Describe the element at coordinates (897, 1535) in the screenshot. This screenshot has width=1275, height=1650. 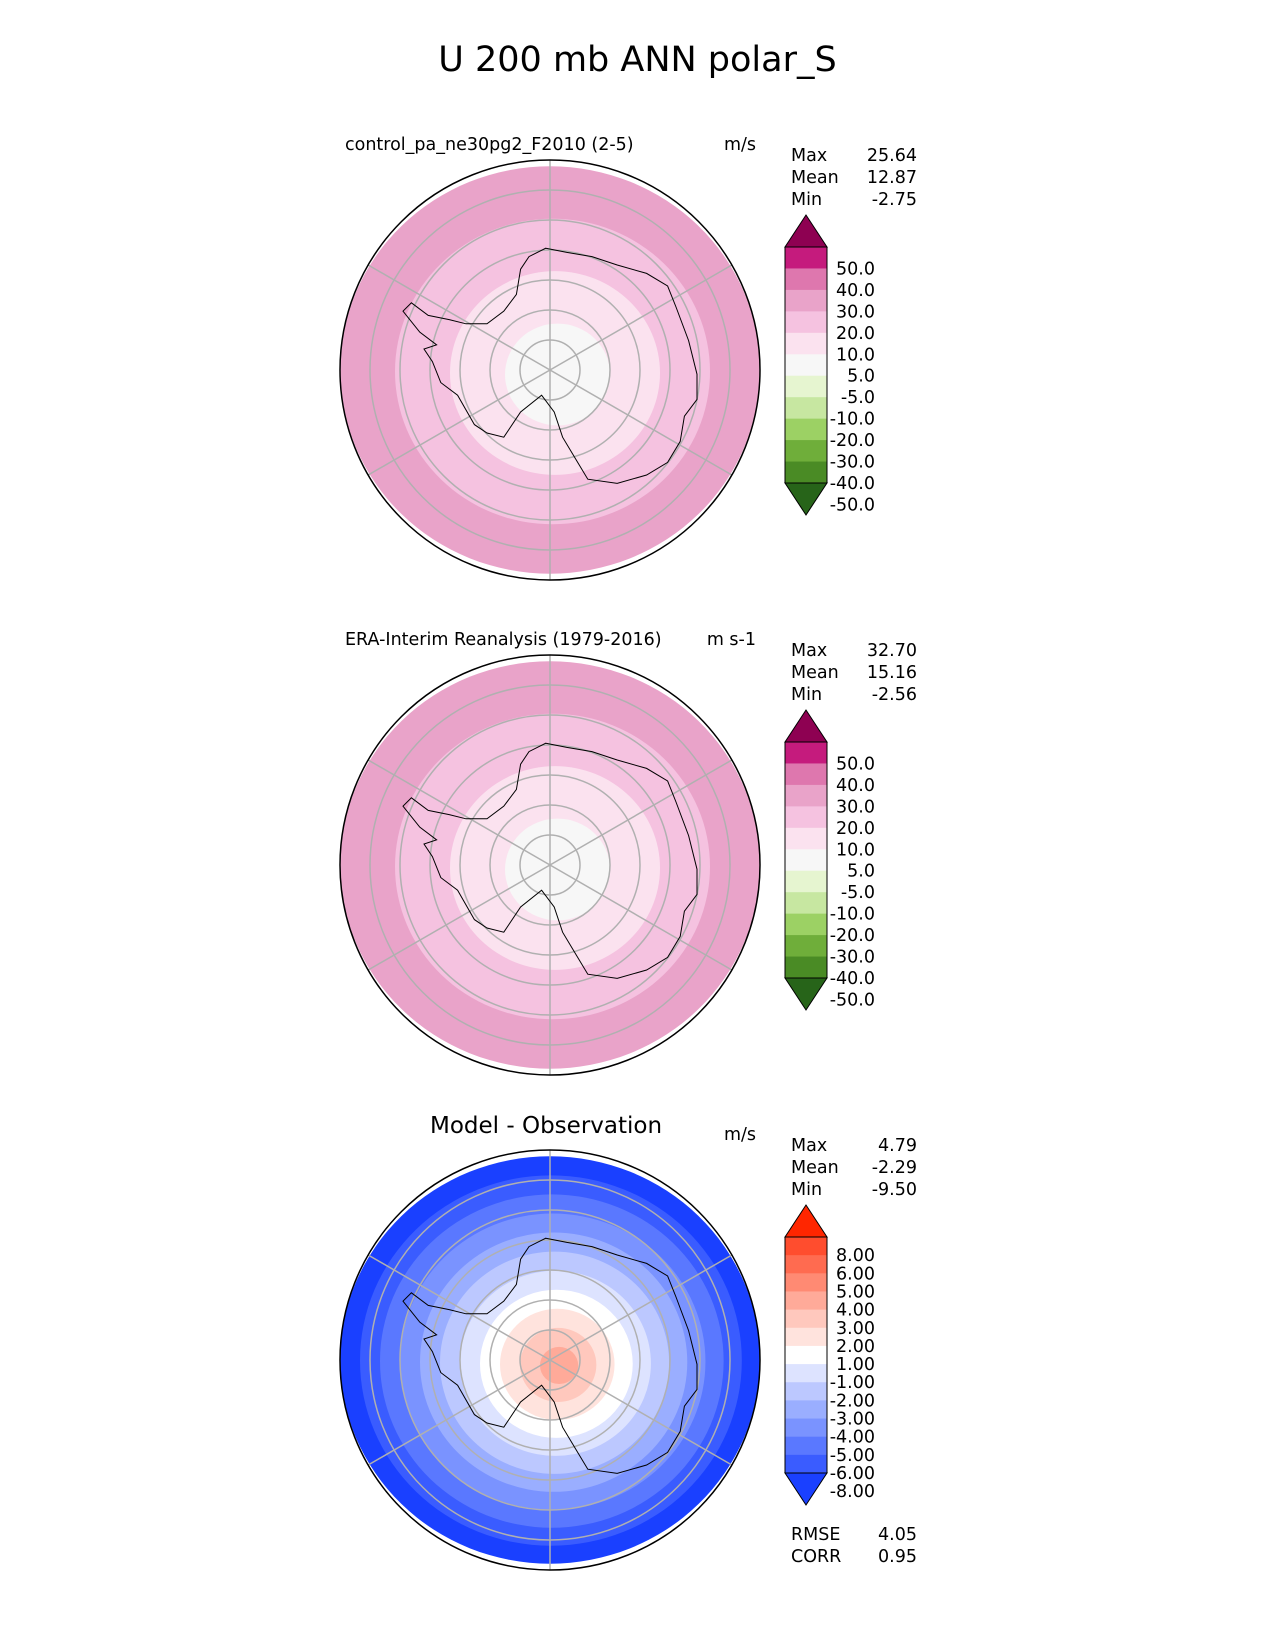
I see `metric-value: 4.05` at that location.